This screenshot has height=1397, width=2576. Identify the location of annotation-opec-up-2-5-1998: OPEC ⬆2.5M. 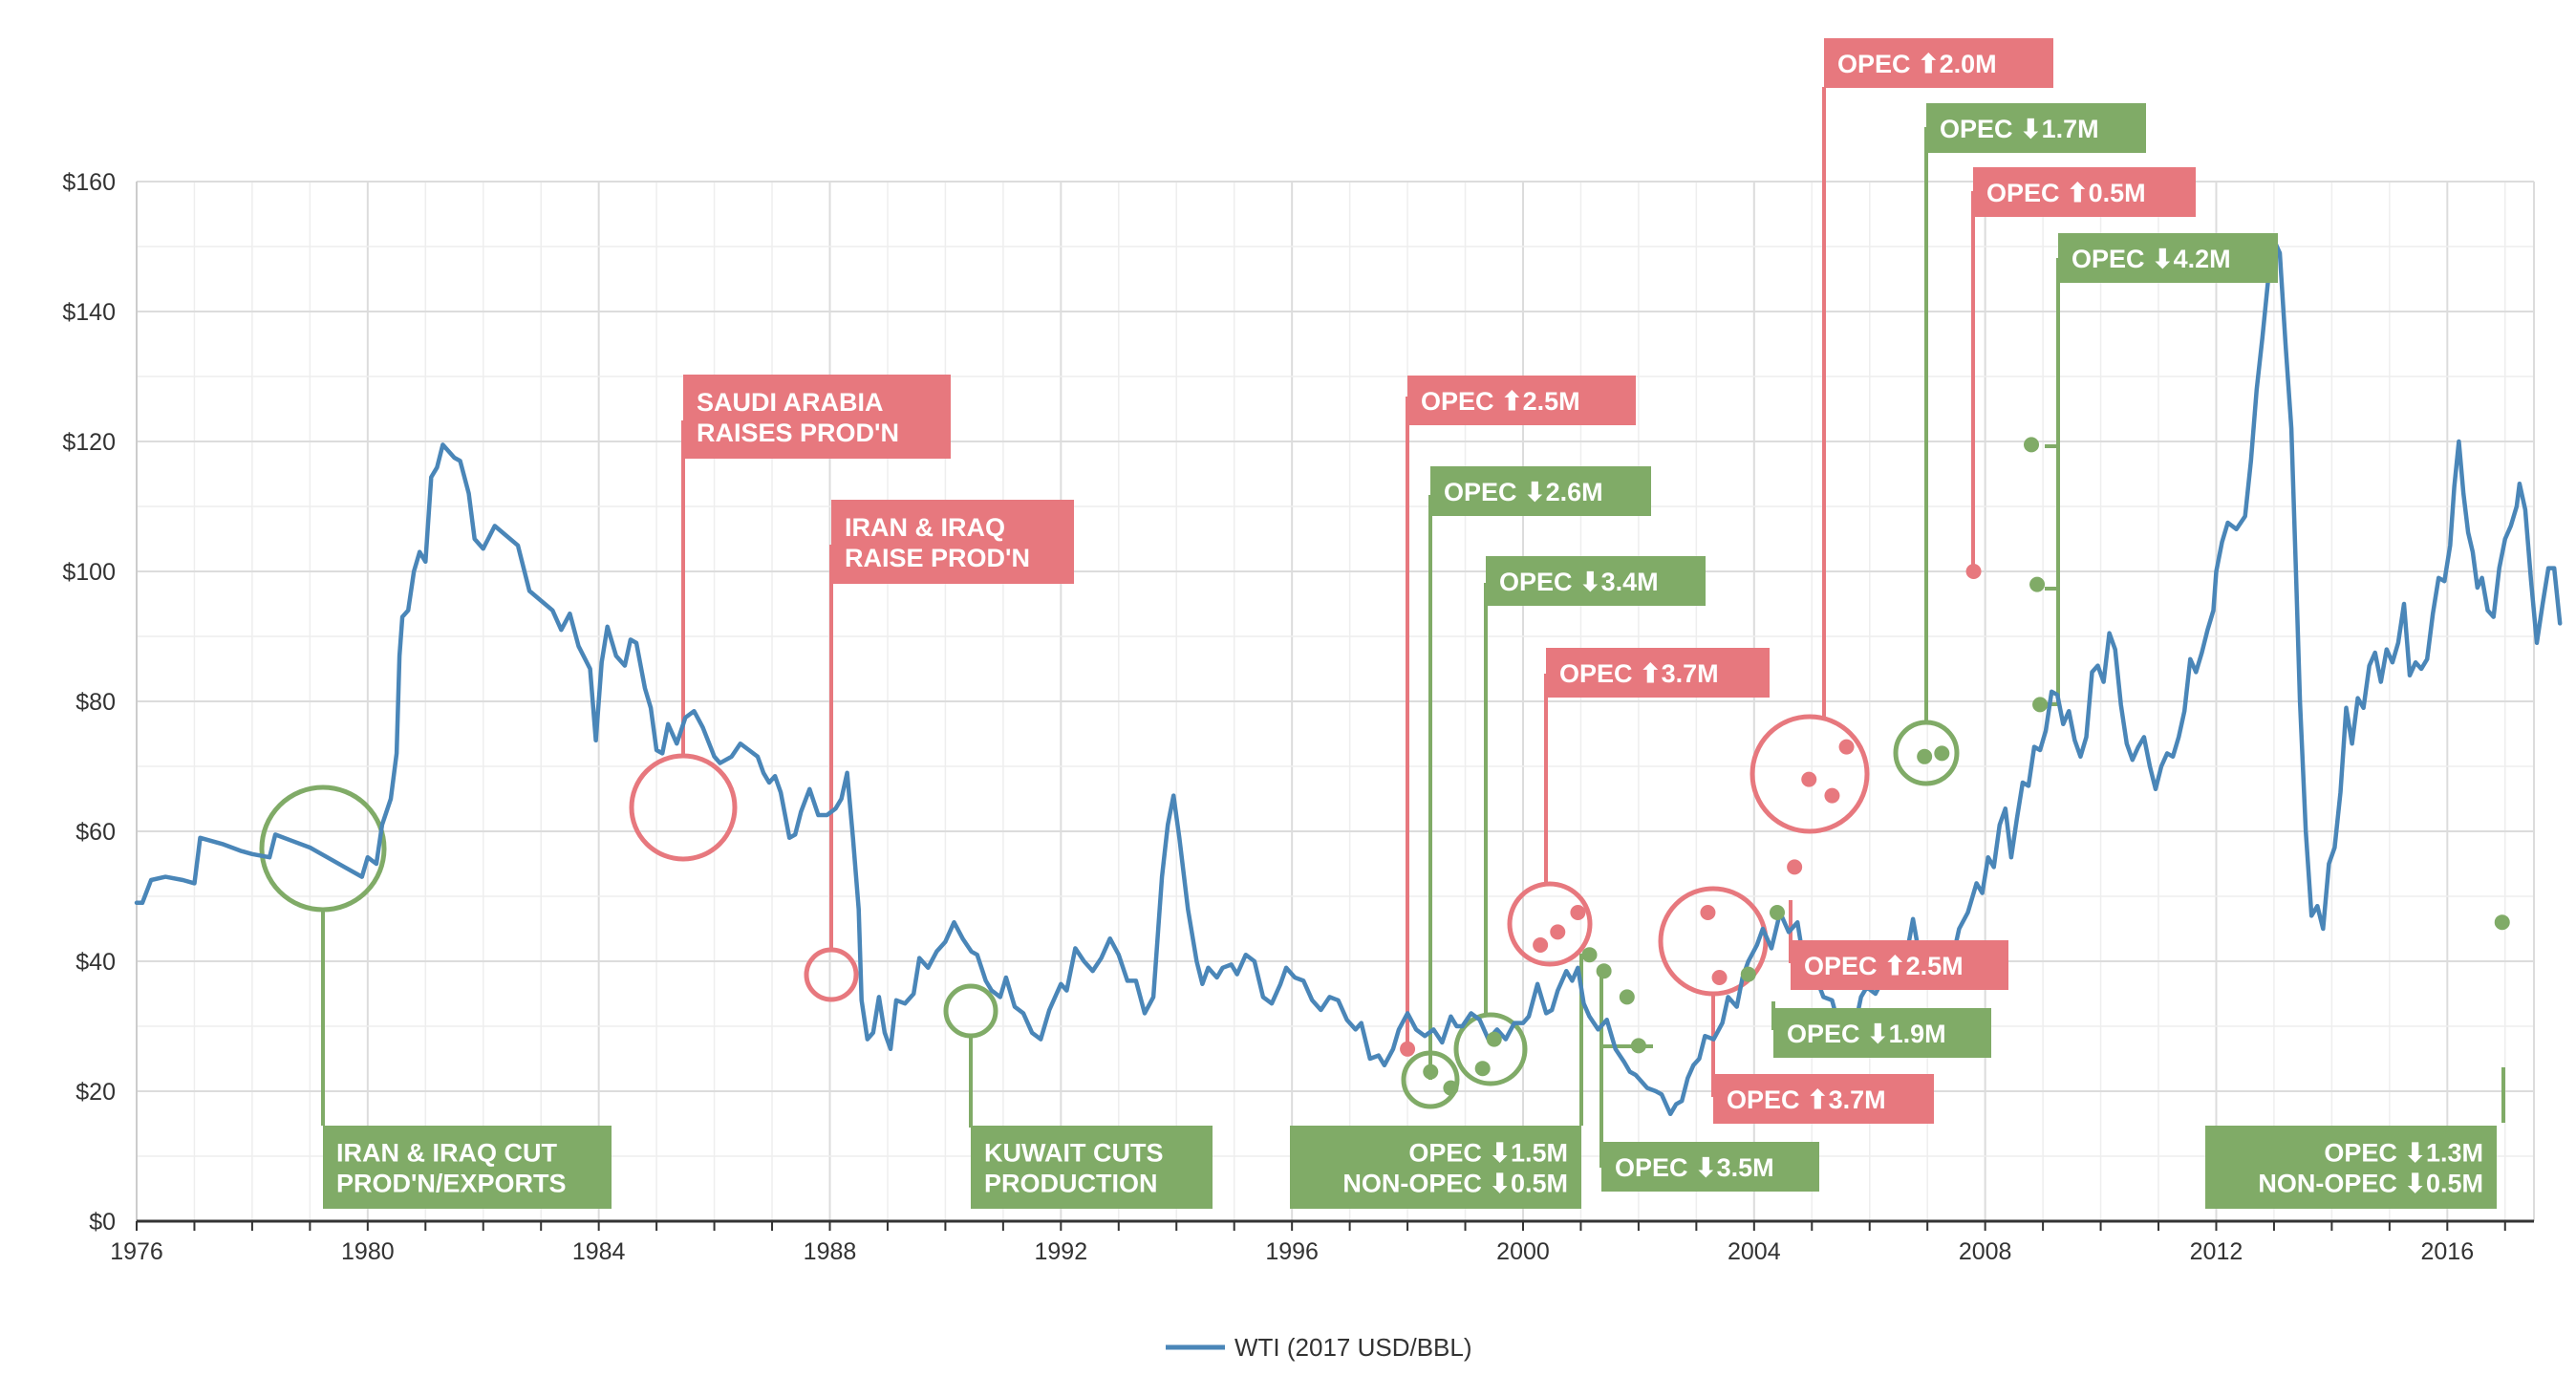
(1521, 400).